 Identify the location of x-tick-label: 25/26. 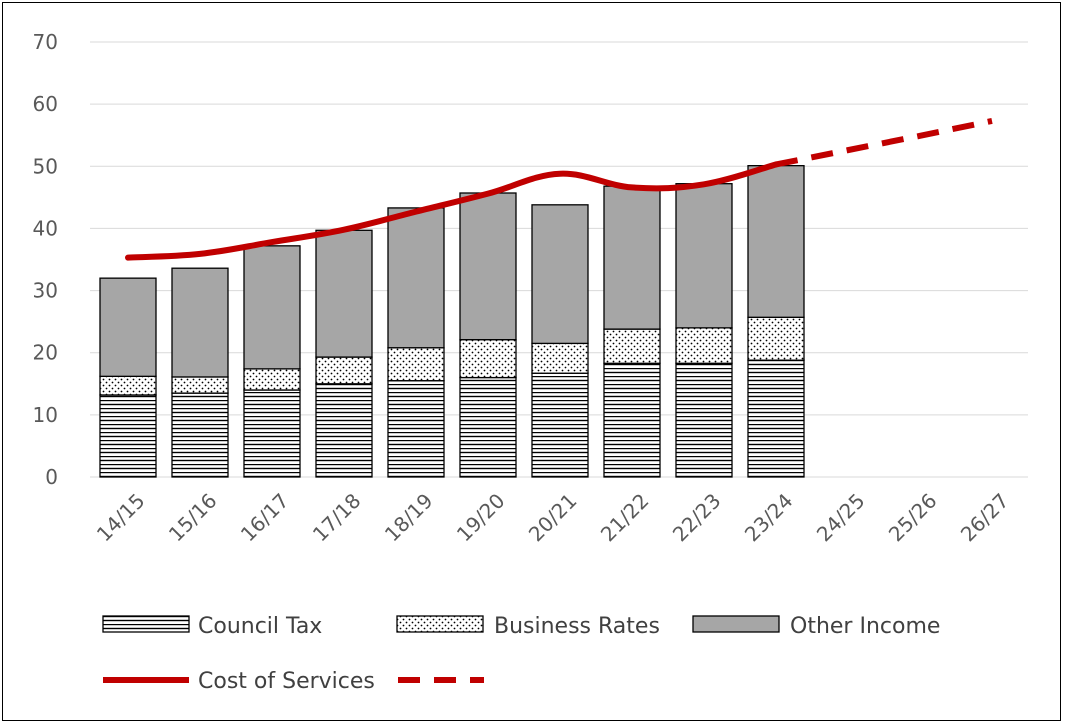
(913, 518).